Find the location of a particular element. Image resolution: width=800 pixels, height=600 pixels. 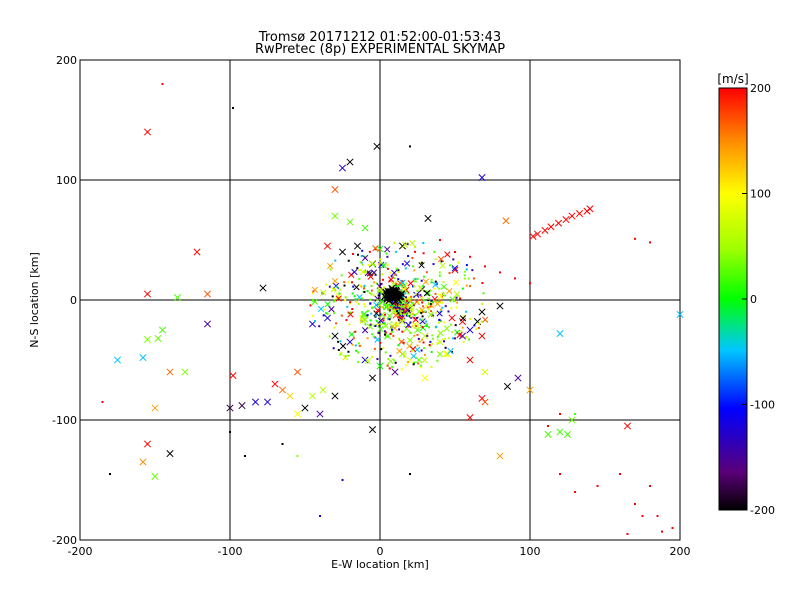

colorbar-tick-label: 100 is located at coordinates (760, 194).